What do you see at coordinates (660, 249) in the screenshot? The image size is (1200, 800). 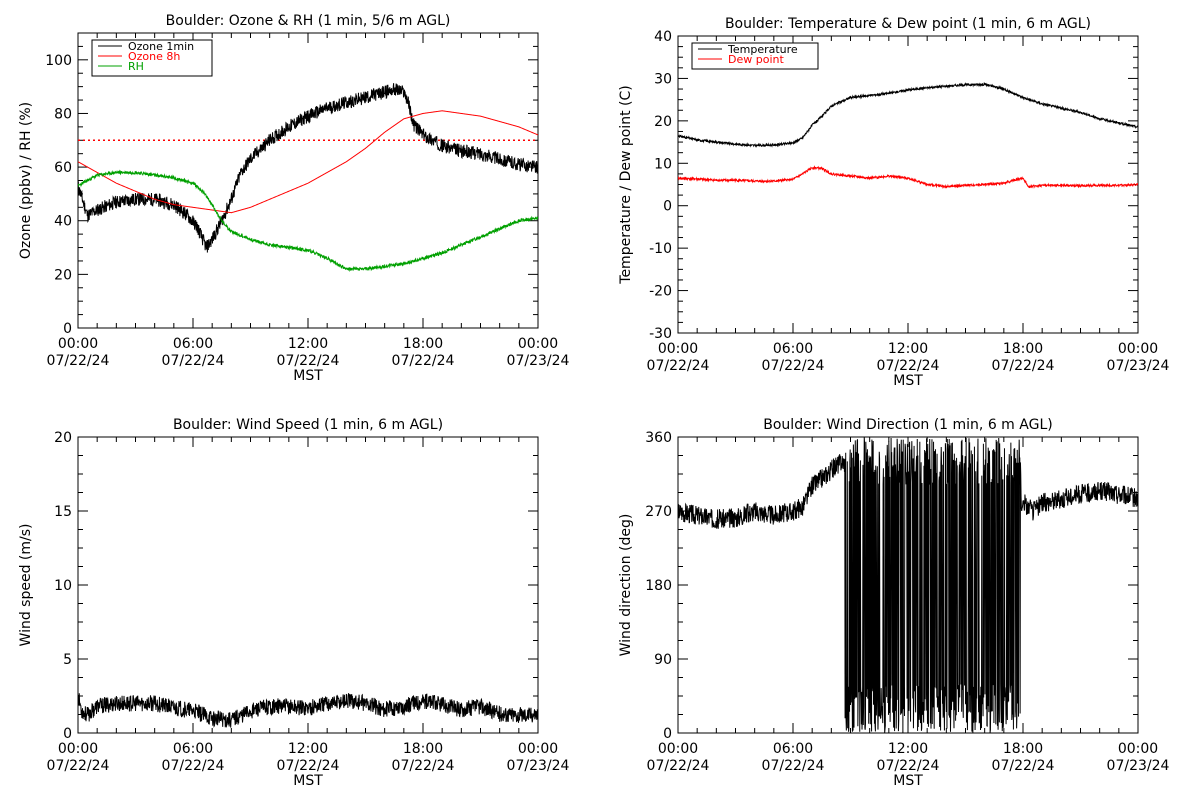 I see `y-tick-label: -10` at bounding box center [660, 249].